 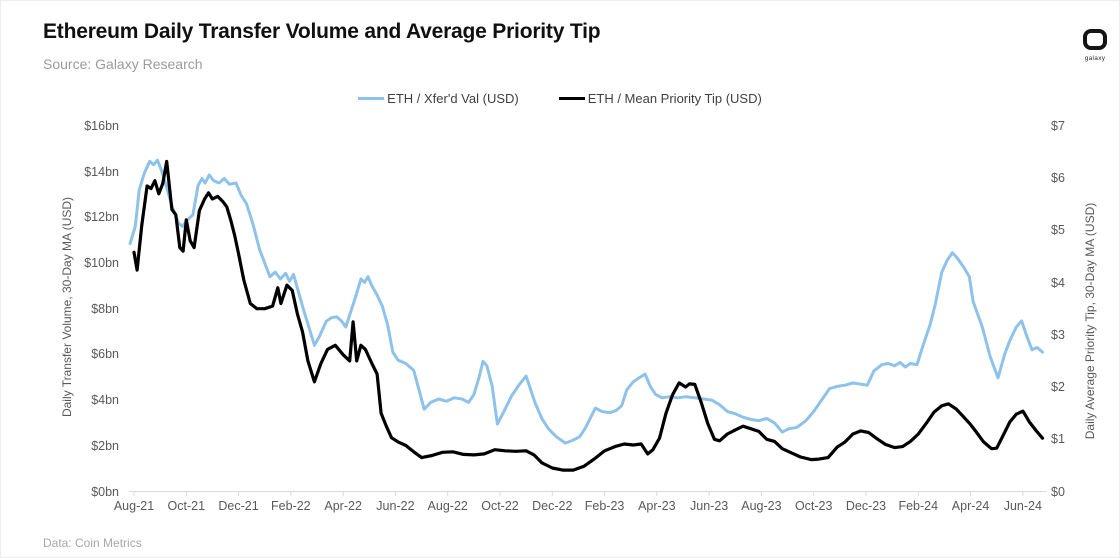 I want to click on axis-tick-label: $10bn, so click(x=101, y=263).